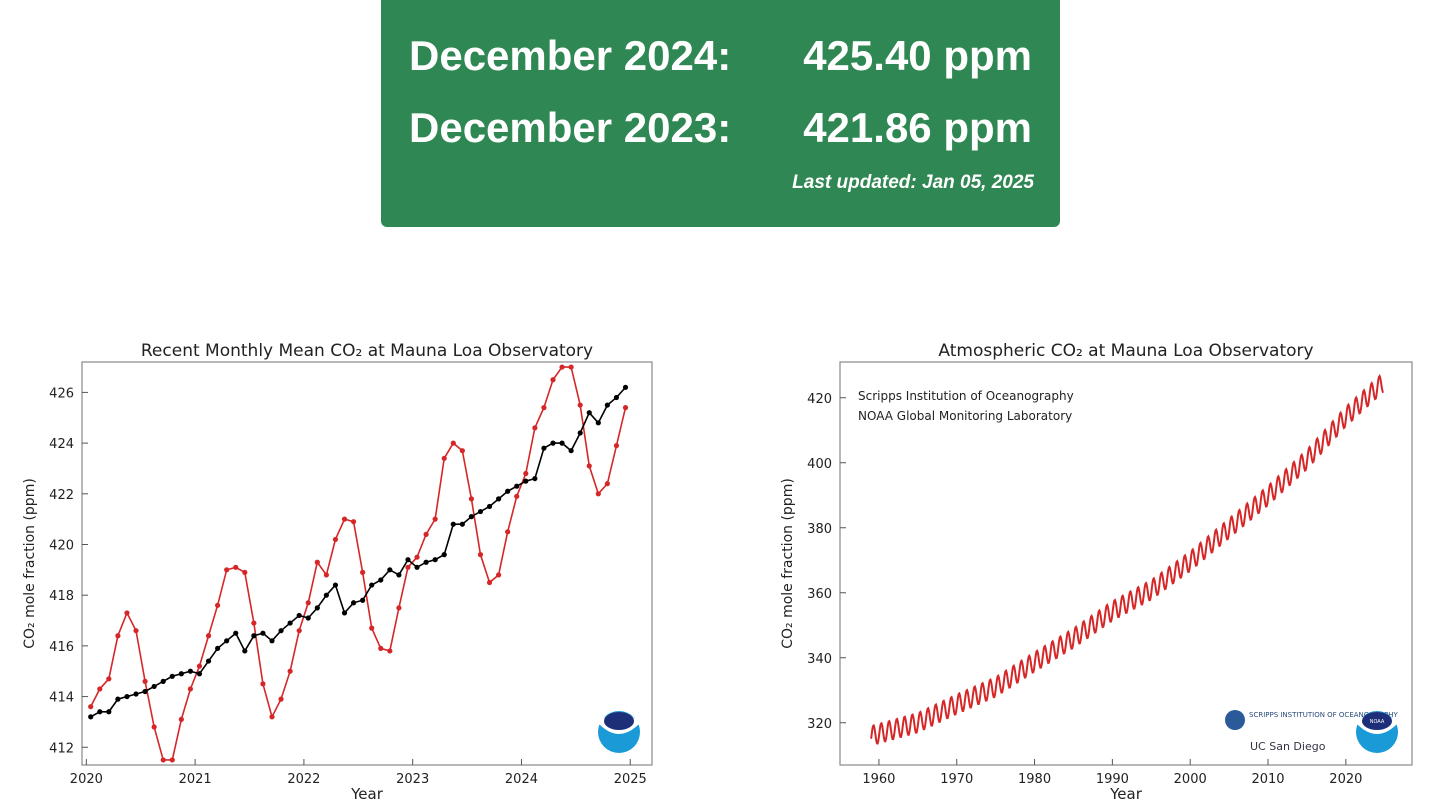  What do you see at coordinates (630, 779) in the screenshot?
I see `x-tick-label: 2025` at bounding box center [630, 779].